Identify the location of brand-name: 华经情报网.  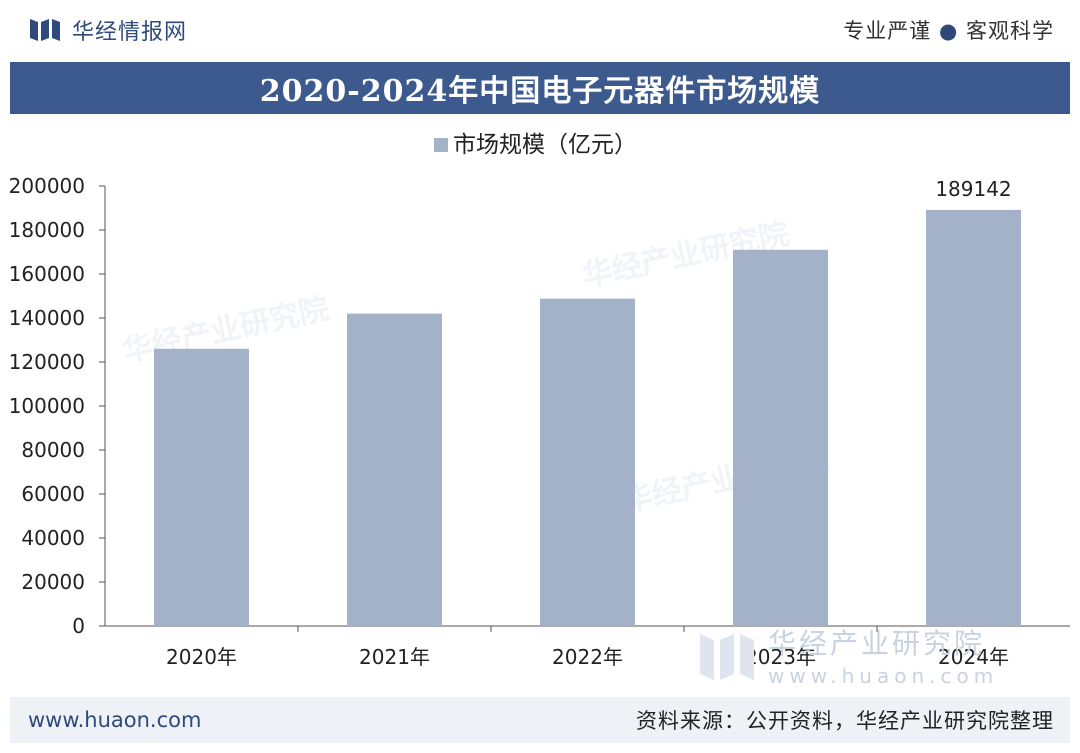
(130, 32).